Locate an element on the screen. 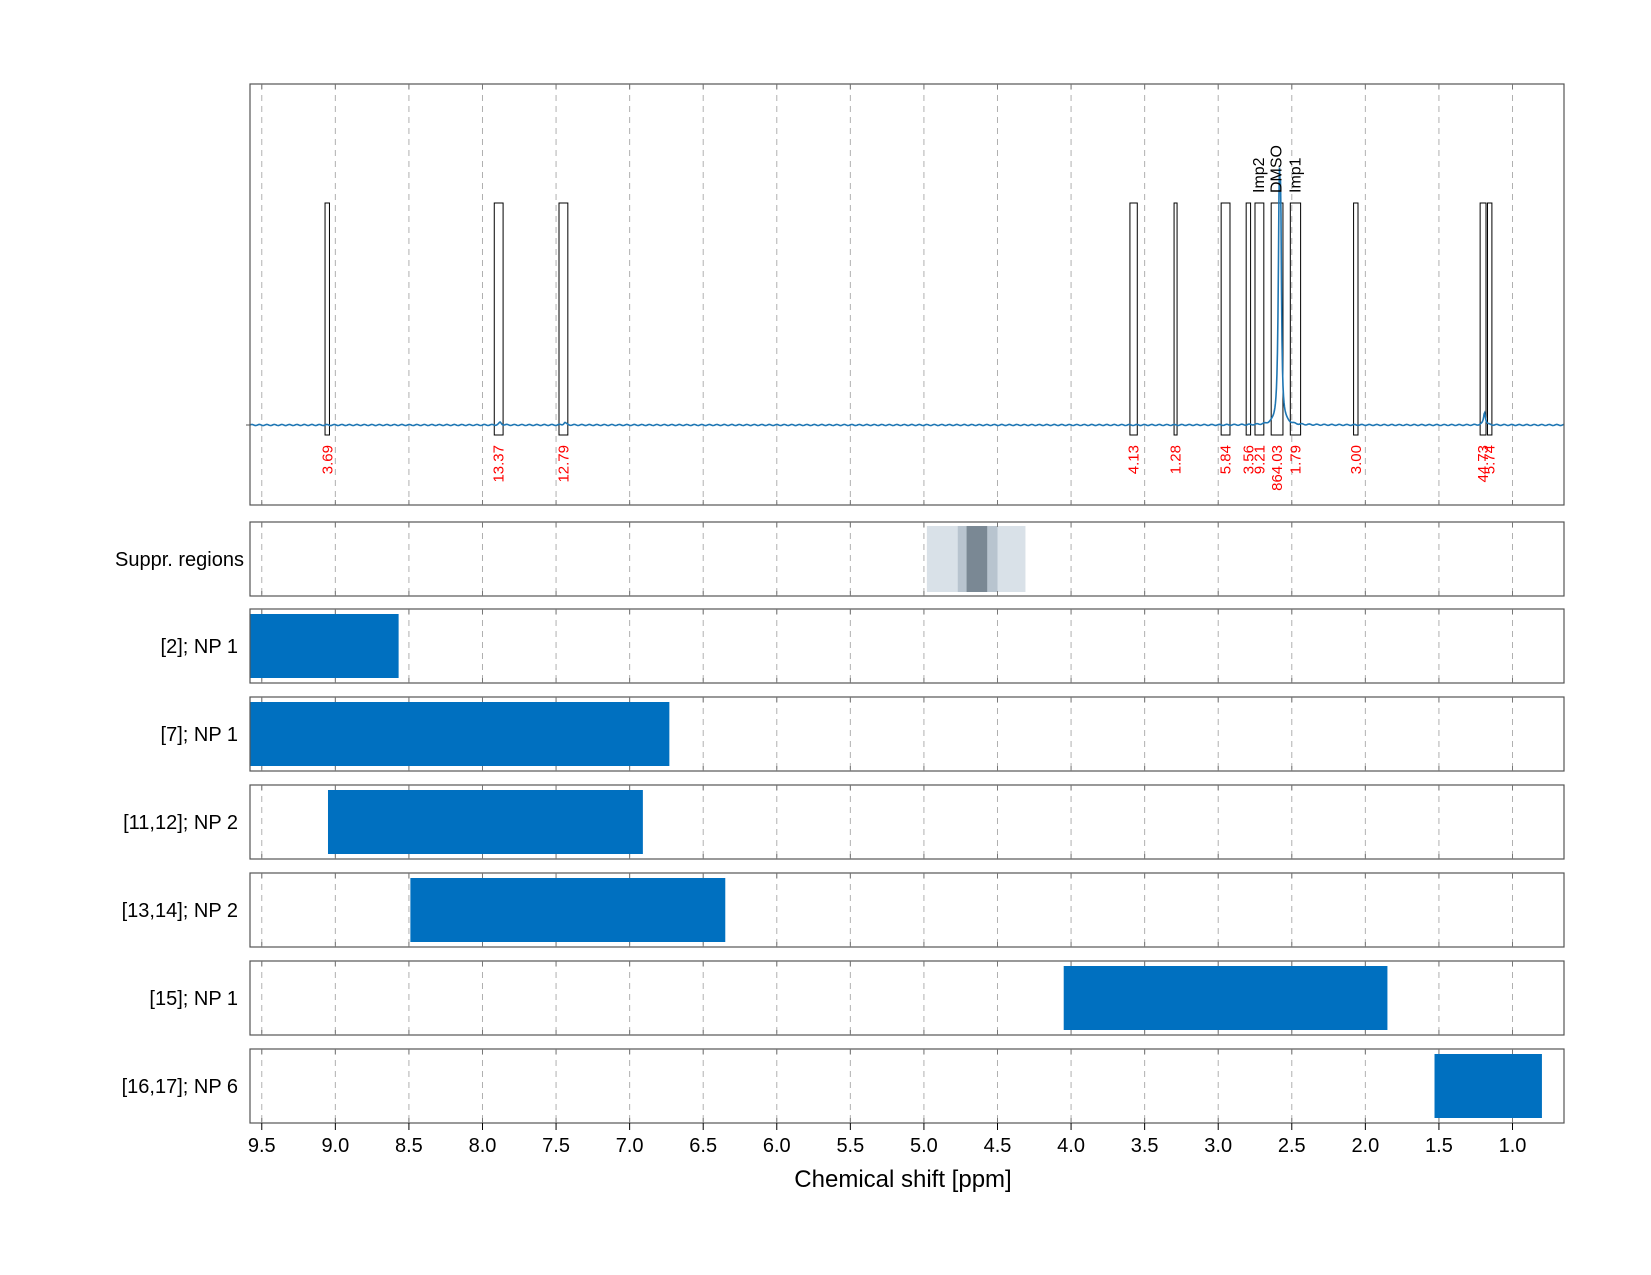 The width and height of the screenshot is (1651, 1275). suppr-frame is located at coordinates (907, 559).